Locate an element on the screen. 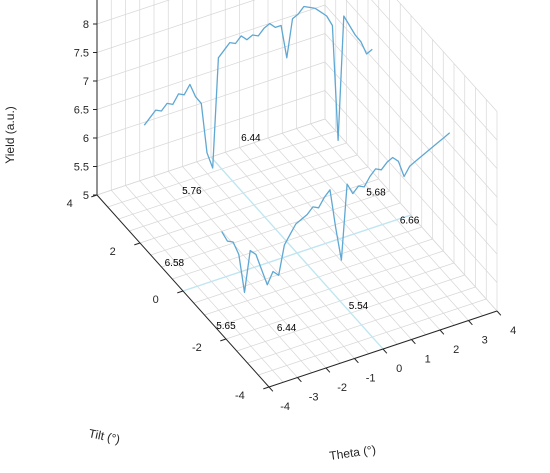  front-yield-trace is located at coordinates (336, 213).